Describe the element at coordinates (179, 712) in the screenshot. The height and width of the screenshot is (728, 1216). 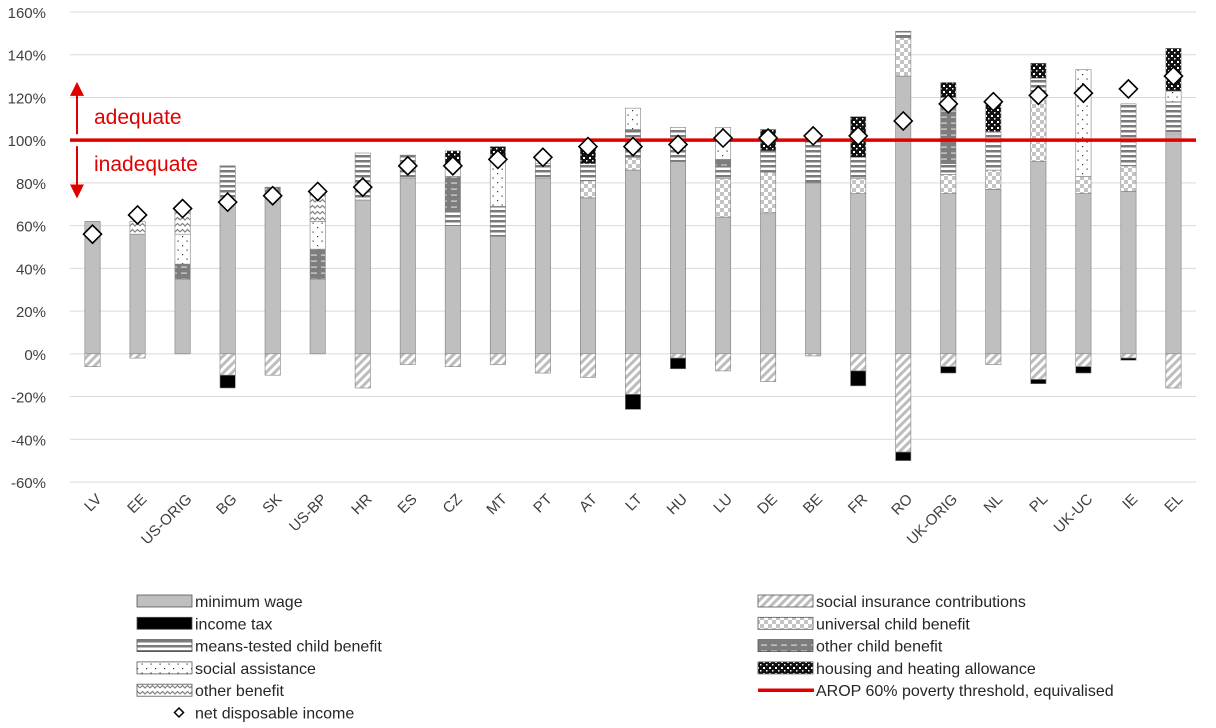
I see `legend-swatch-net-disposable-income` at that location.